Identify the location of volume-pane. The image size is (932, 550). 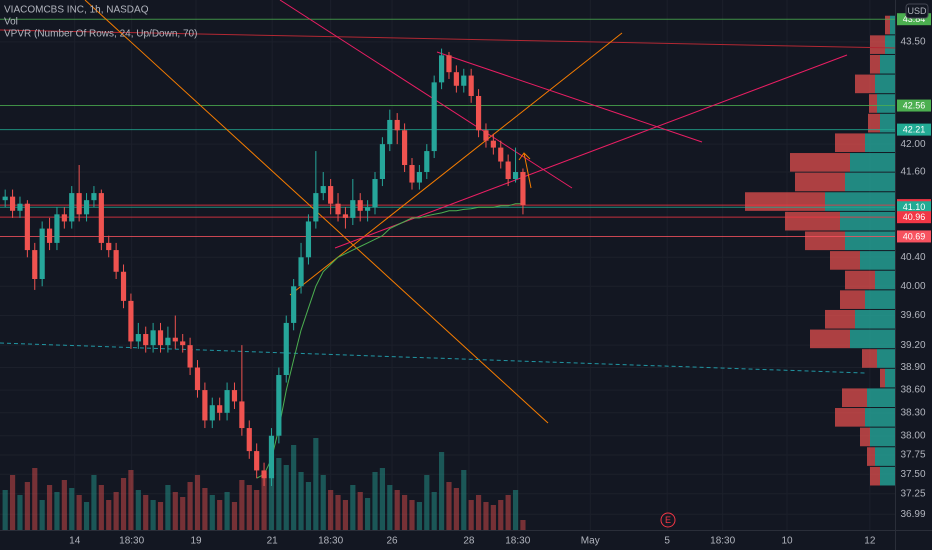
(264, 484).